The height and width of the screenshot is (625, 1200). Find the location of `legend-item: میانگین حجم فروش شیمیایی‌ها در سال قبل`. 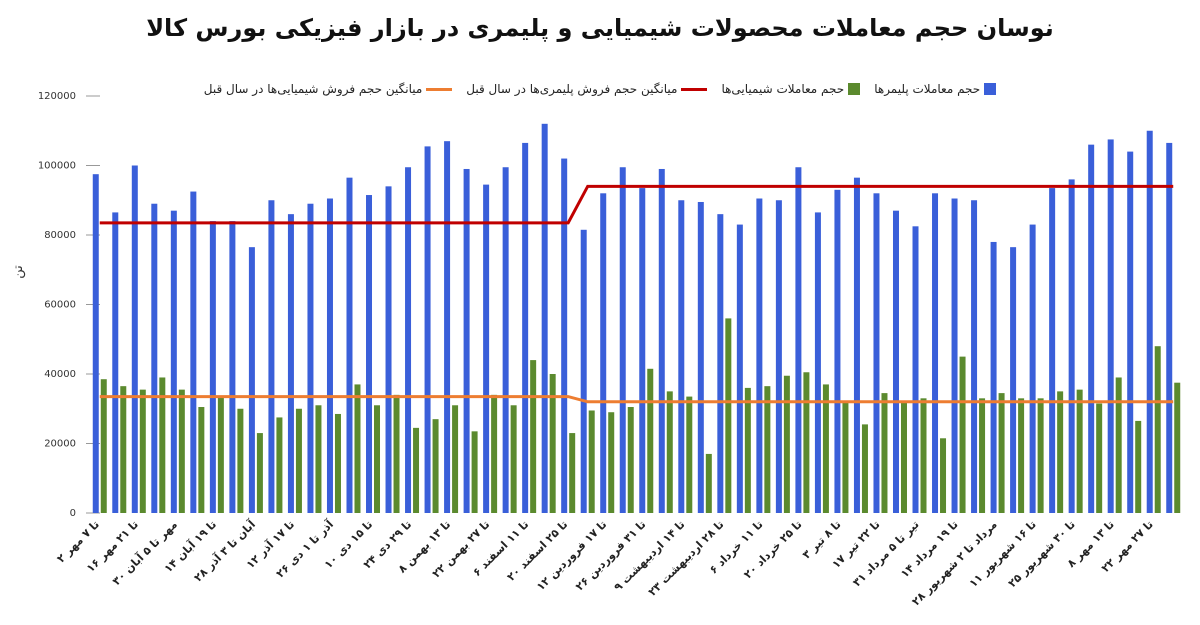

legend-item: میانگین حجم فروش شیمیایی‌ها در سال قبل is located at coordinates (328, 89).